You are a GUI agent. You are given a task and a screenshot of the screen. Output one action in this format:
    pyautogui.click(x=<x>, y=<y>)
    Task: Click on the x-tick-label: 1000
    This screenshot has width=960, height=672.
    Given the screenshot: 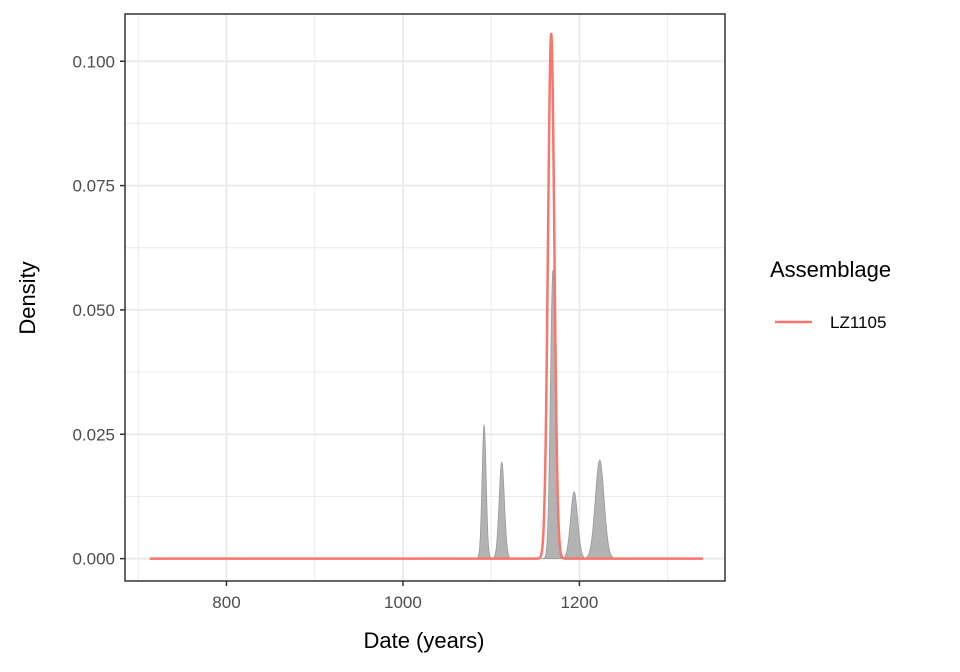 What is the action you would take?
    pyautogui.click(x=403, y=602)
    